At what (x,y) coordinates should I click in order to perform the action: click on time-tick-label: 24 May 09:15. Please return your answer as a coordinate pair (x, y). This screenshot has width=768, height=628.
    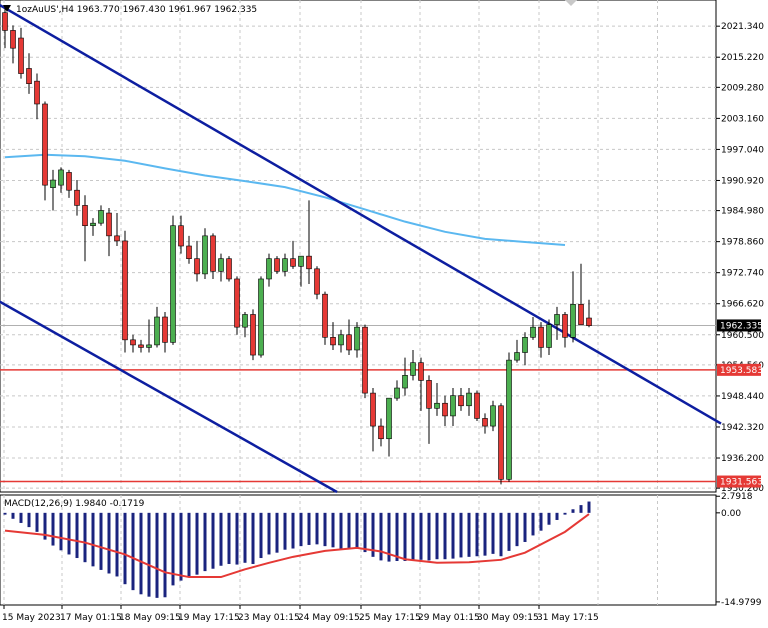
    Looking at the image, I should click on (329, 618).